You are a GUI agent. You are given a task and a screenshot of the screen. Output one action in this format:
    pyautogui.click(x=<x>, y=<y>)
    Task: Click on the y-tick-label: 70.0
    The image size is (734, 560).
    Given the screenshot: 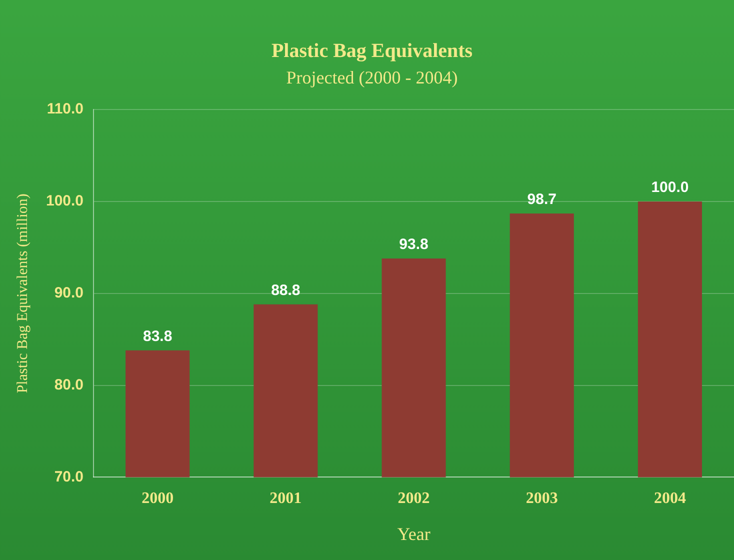 What is the action you would take?
    pyautogui.click(x=69, y=477)
    